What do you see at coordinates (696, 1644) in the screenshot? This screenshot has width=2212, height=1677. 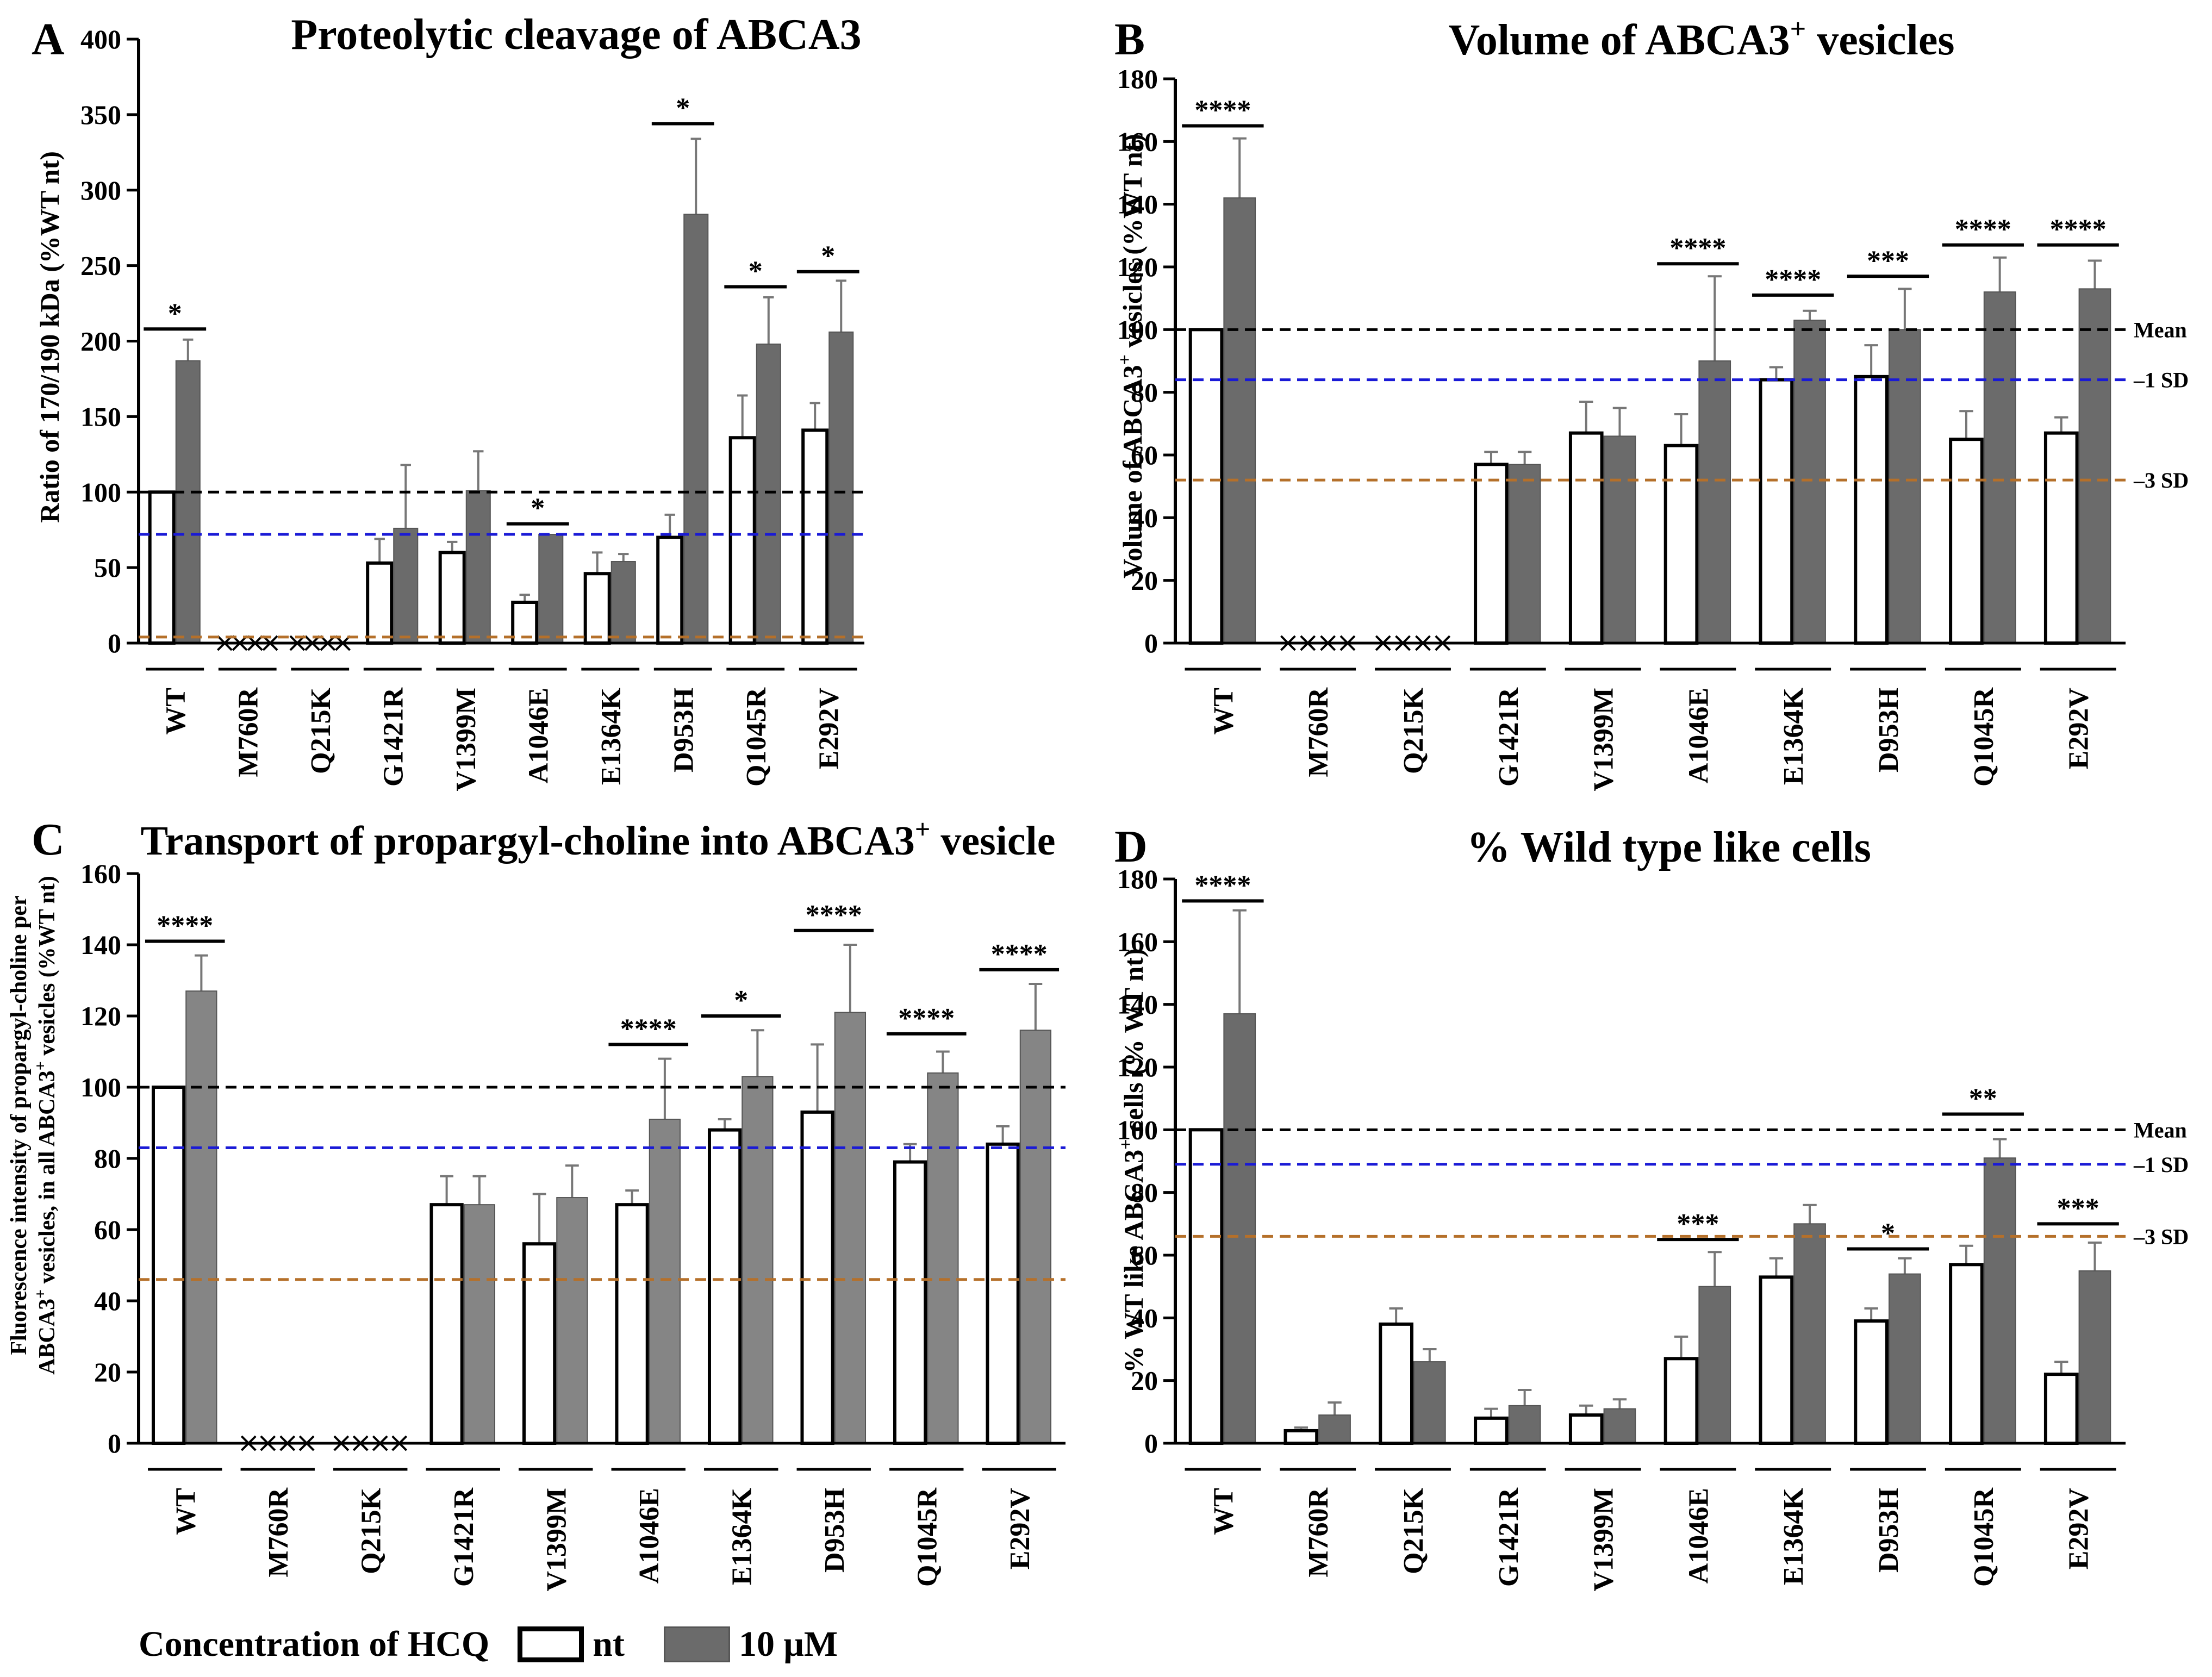 I see `legend-swatch-10um` at bounding box center [696, 1644].